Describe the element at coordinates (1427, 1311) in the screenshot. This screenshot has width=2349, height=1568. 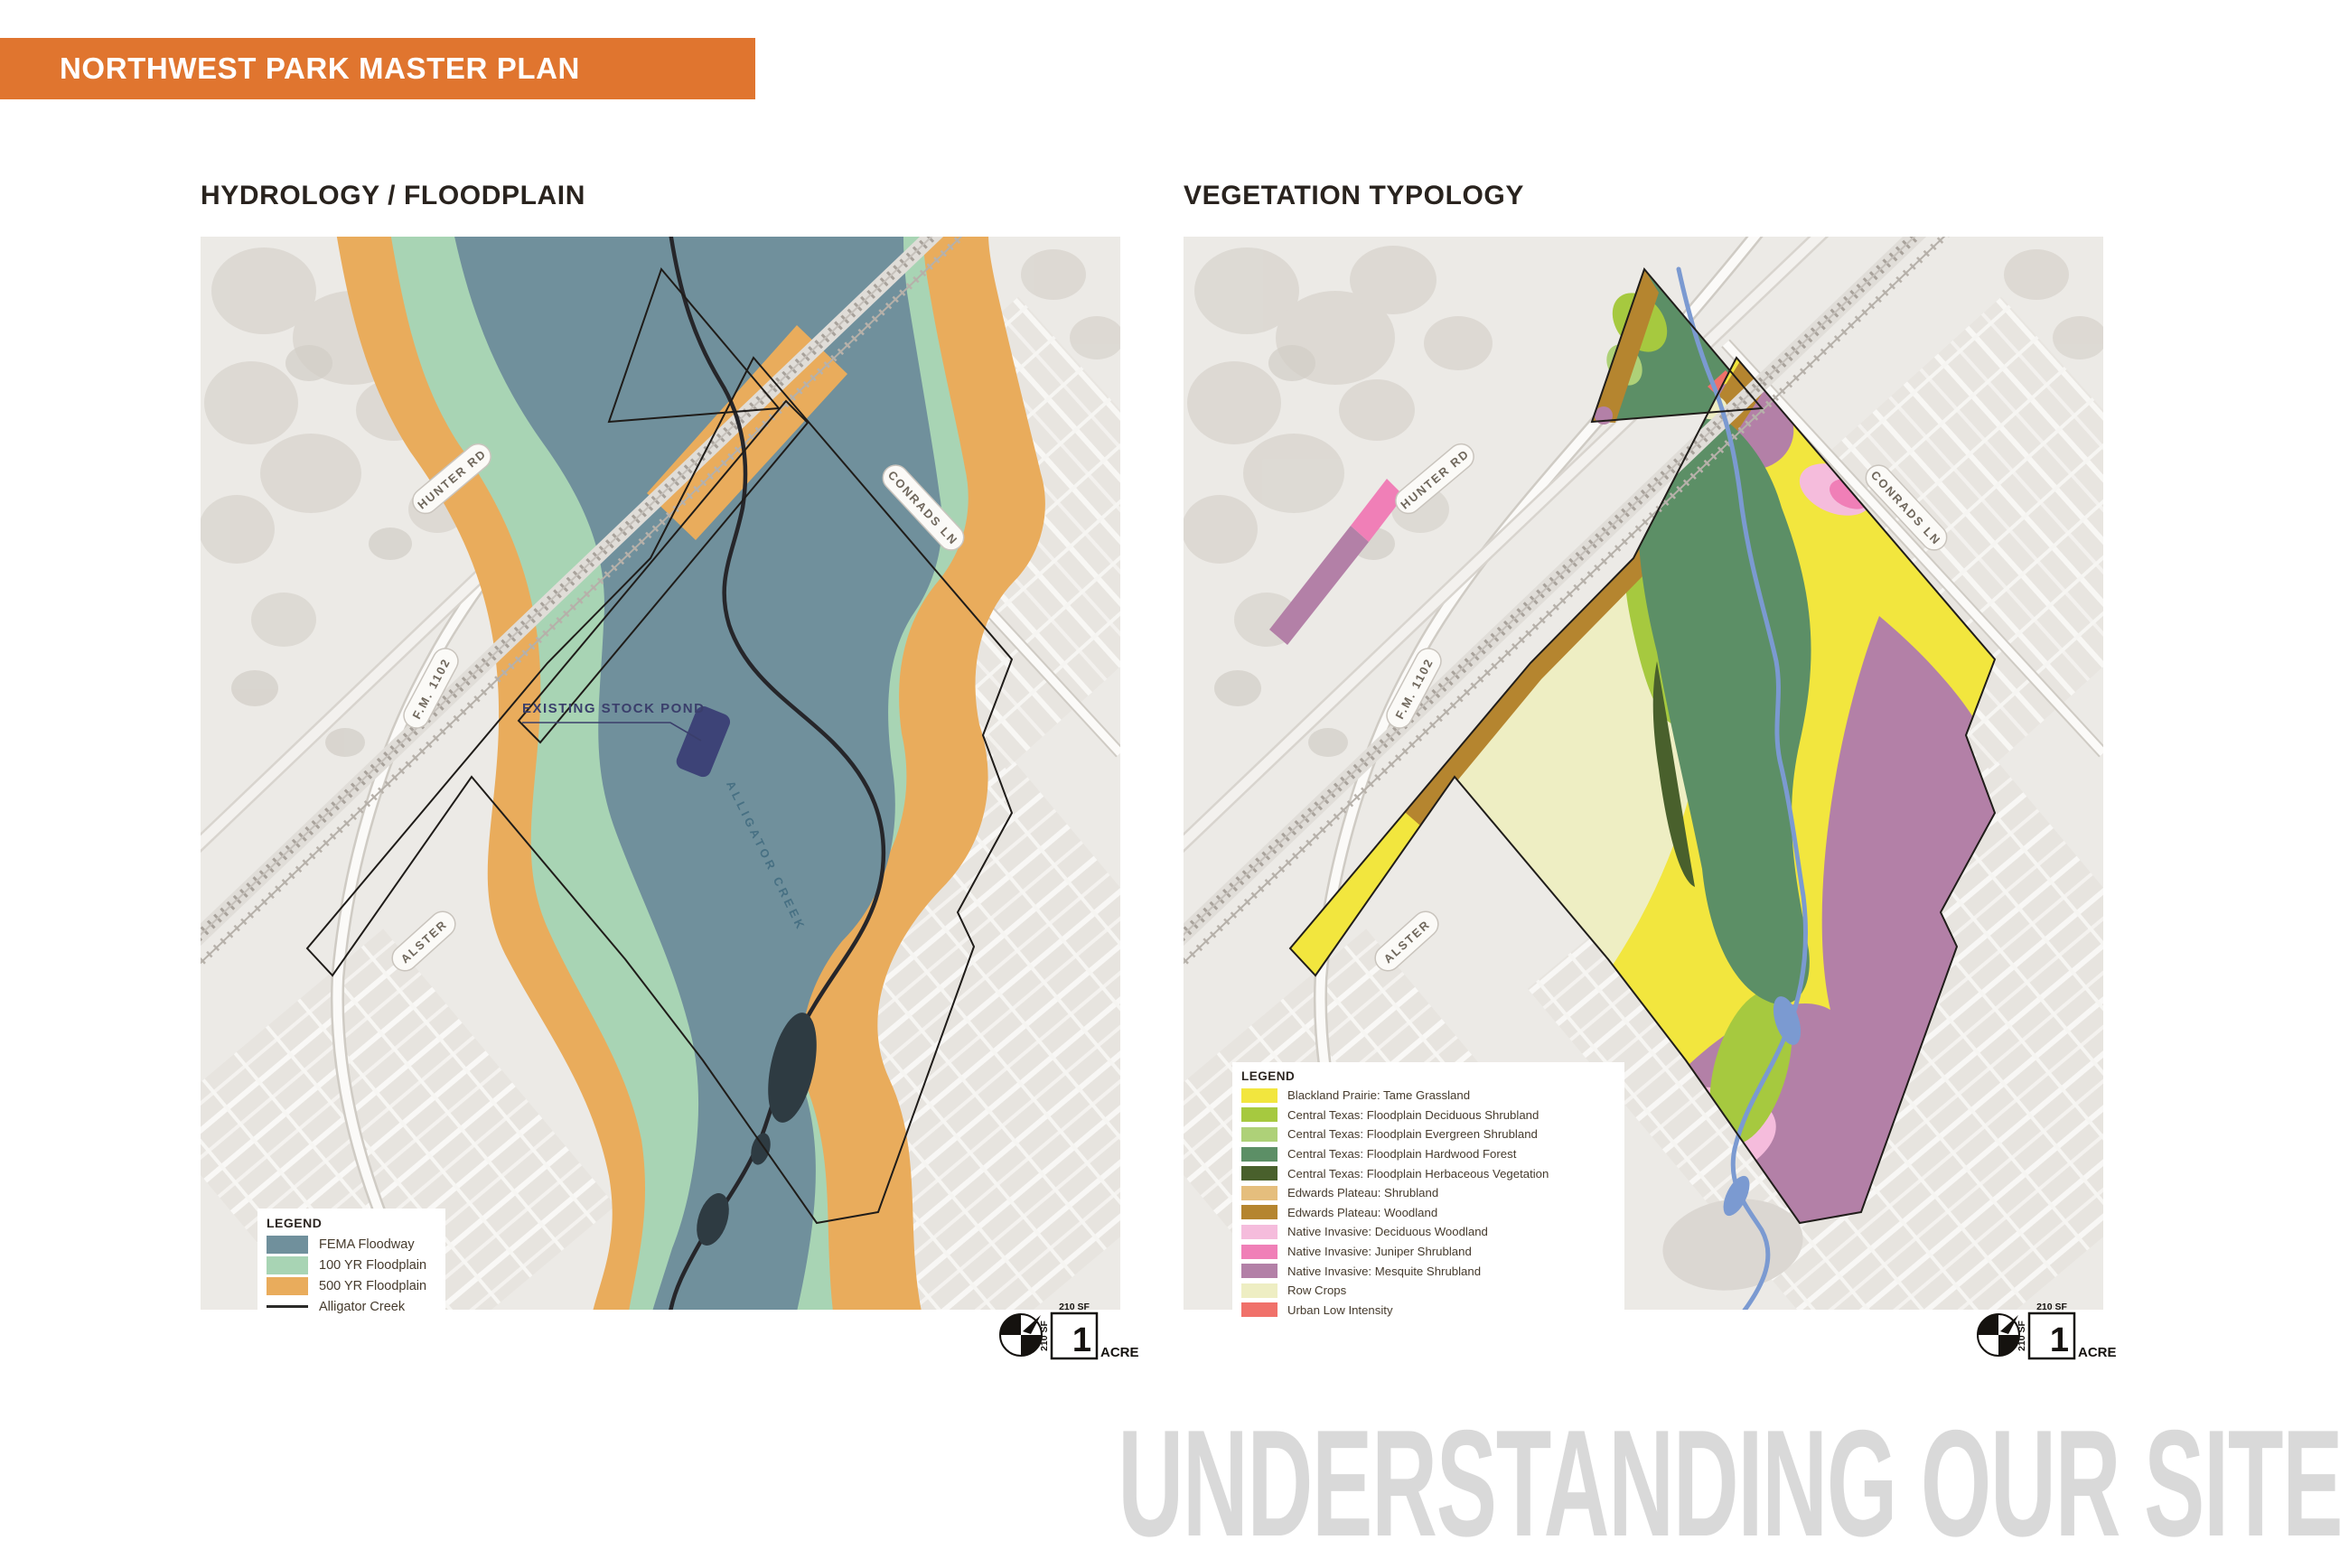
I see `legend-item: Urban Low Intensity` at that location.